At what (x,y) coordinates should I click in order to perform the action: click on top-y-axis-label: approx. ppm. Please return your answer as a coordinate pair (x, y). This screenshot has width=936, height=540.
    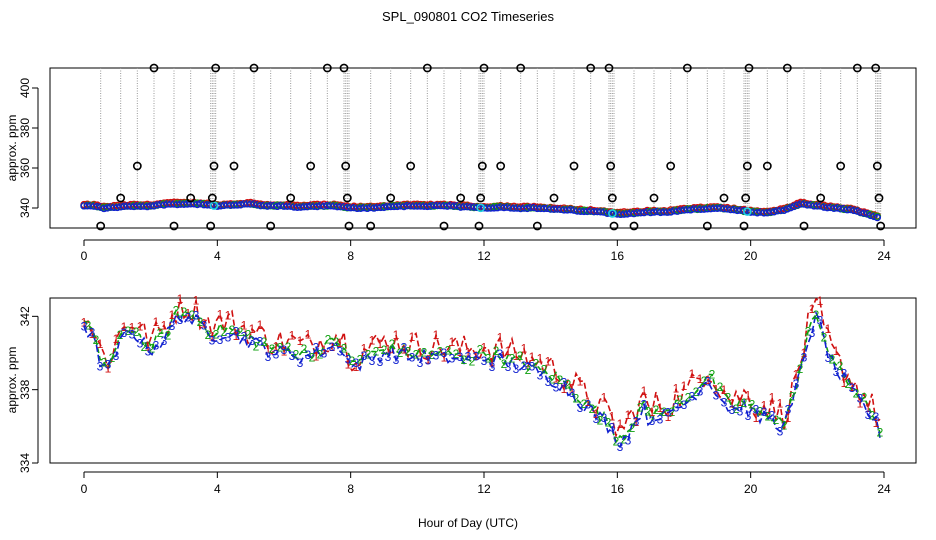
    Looking at the image, I should click on (12, 148).